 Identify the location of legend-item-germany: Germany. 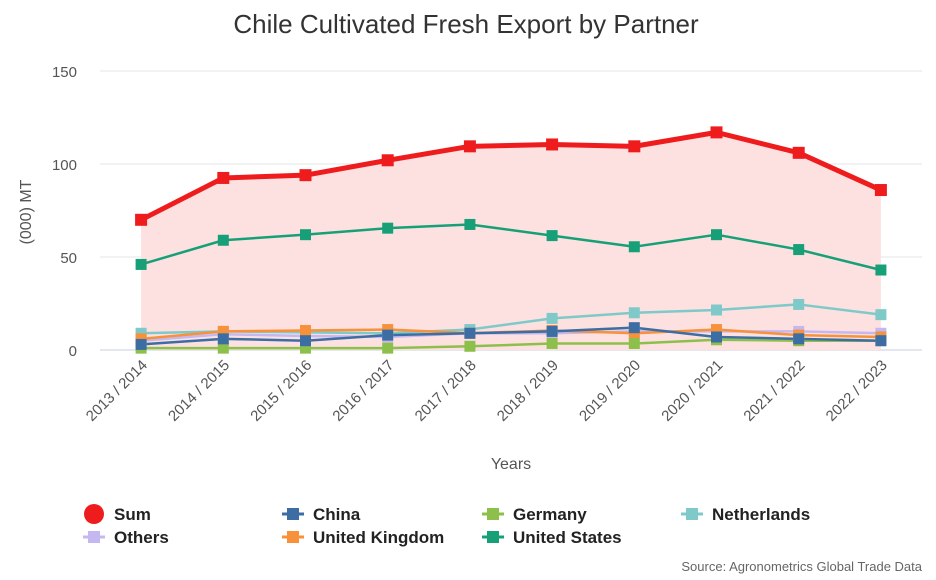
(534, 514).